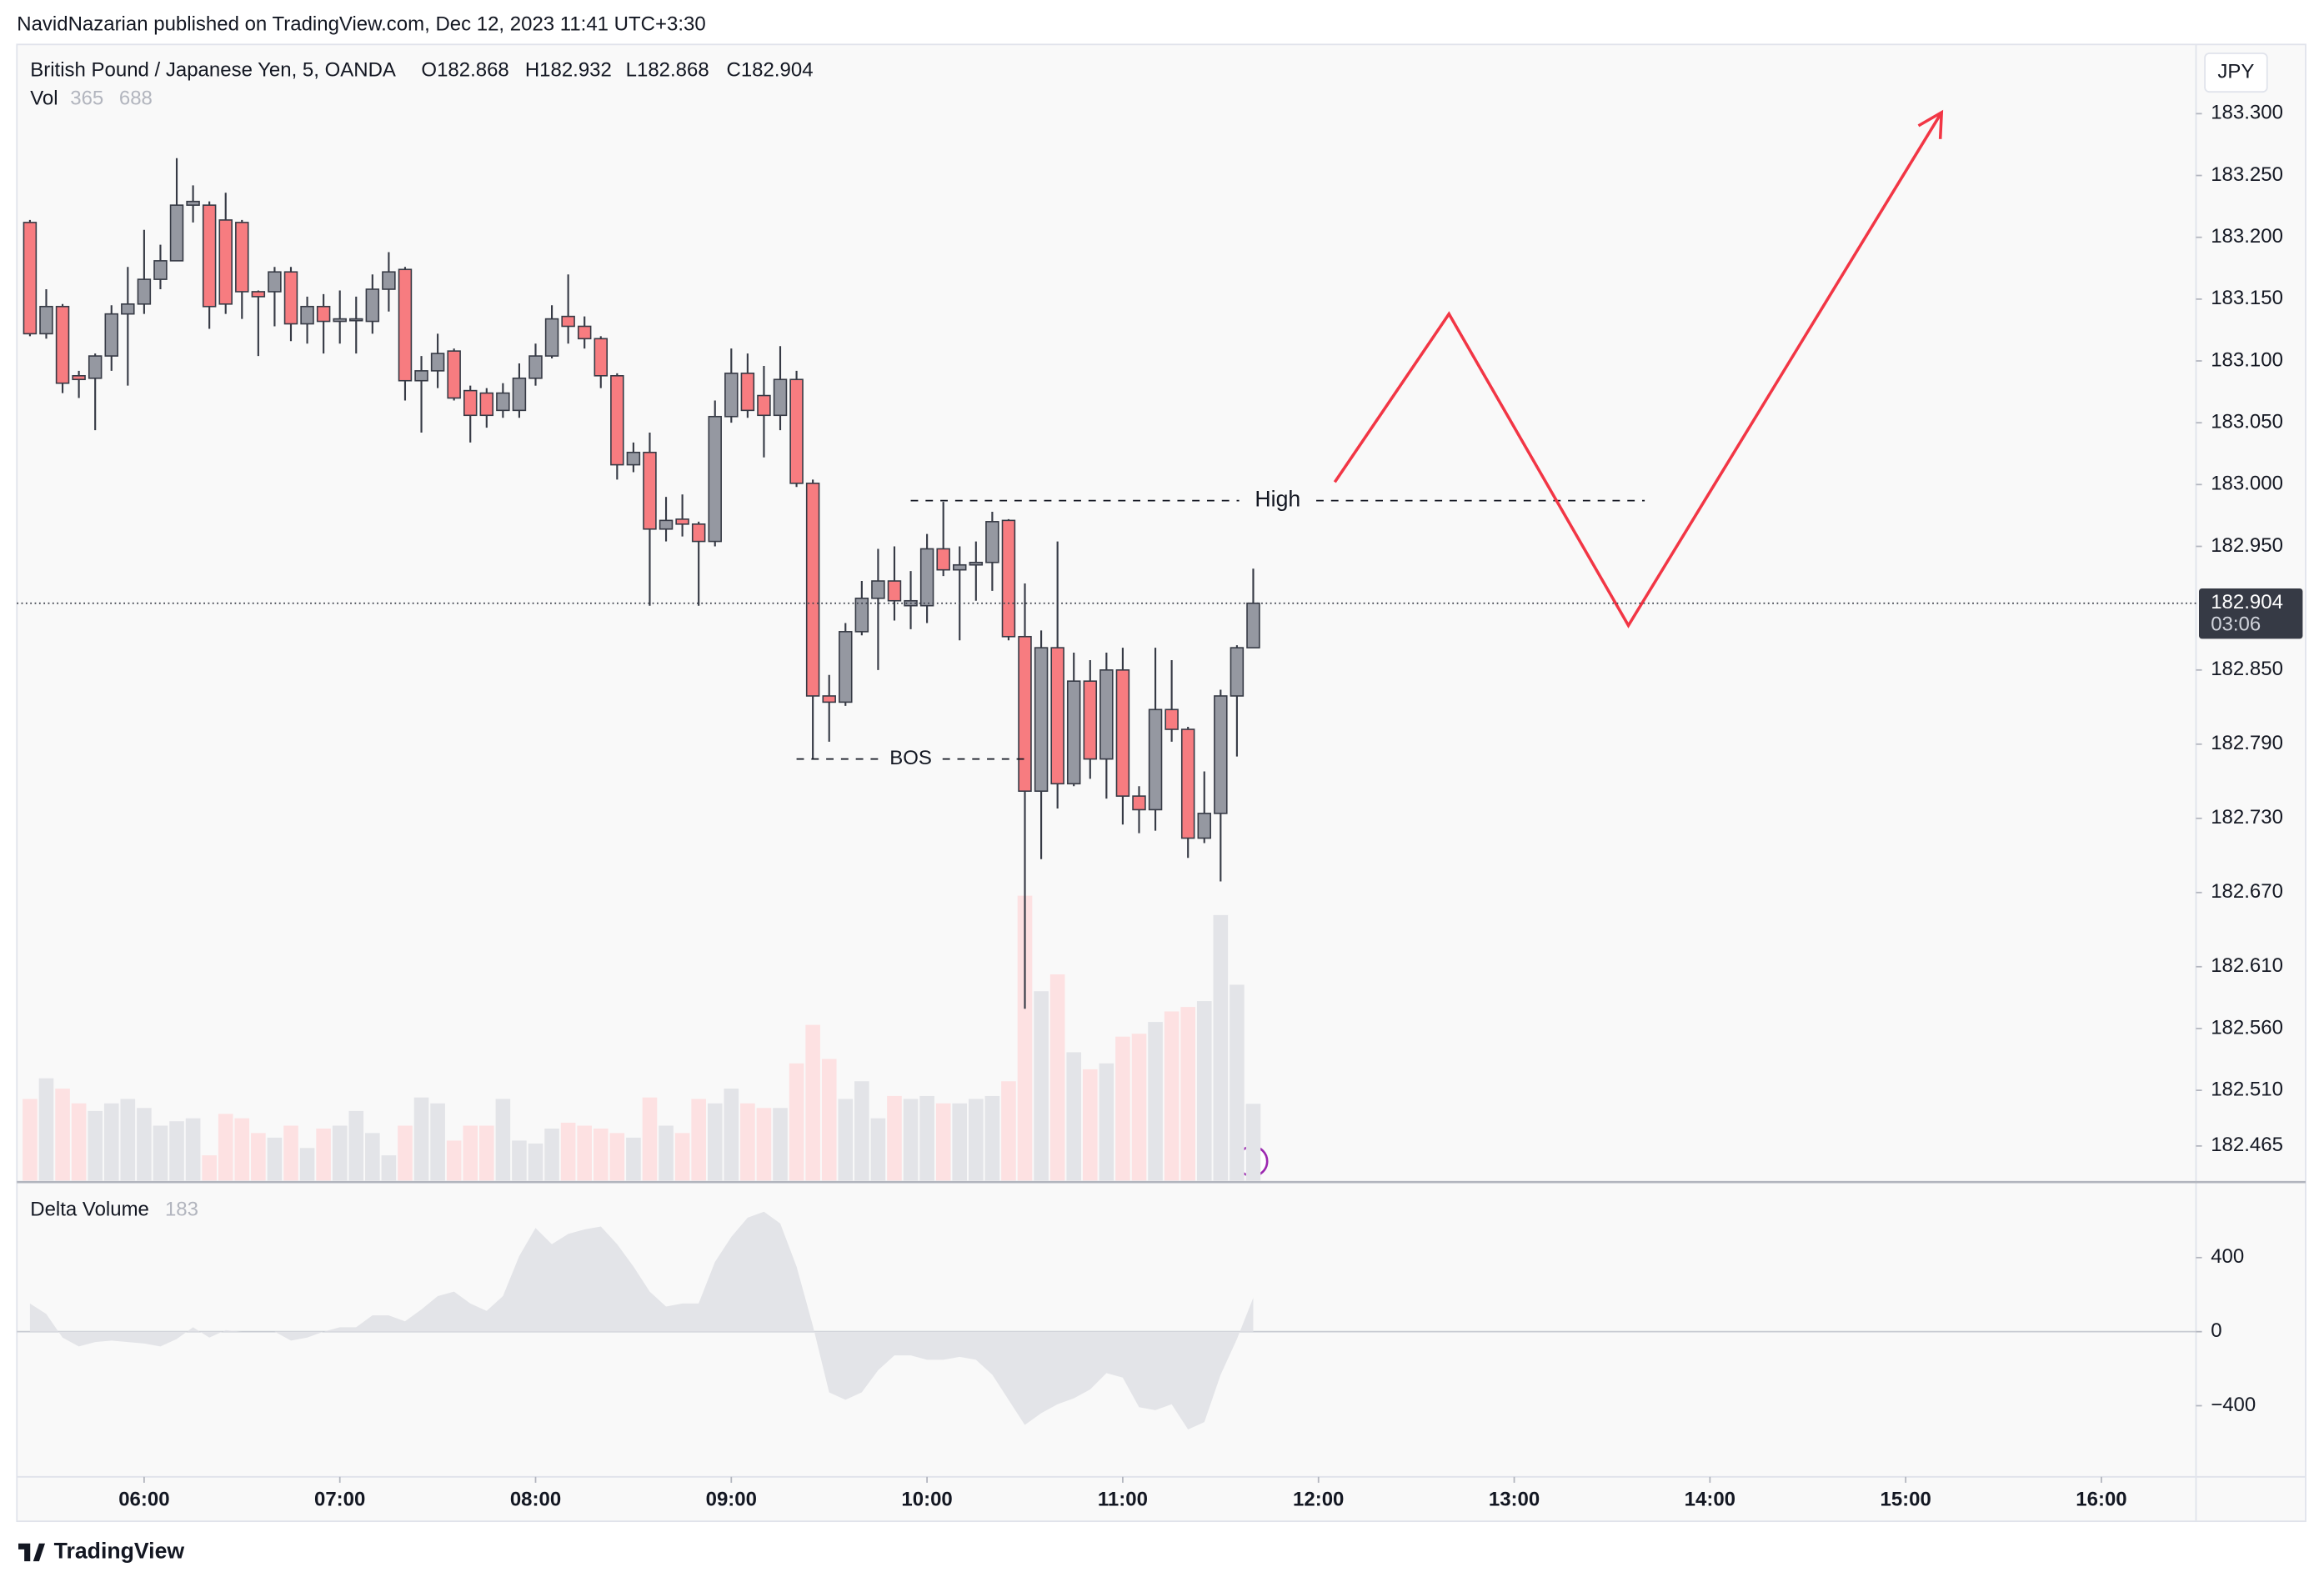 This screenshot has width=2324, height=1582. Describe the element at coordinates (731, 1500) in the screenshot. I see `x-tick-label: 09:00` at that location.